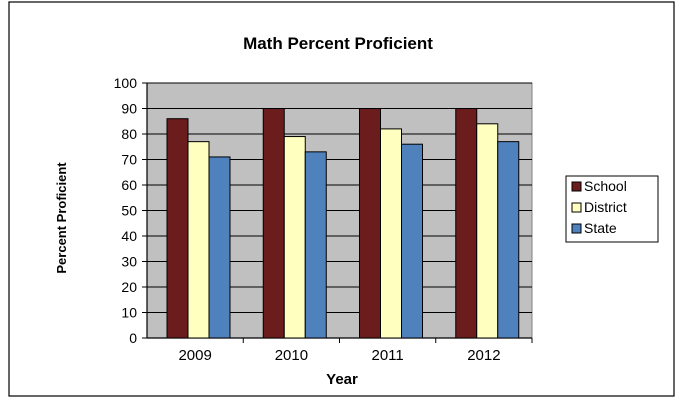 The height and width of the screenshot is (398, 683). Describe the element at coordinates (177, 228) in the screenshot. I see `bar-school-2009` at that location.